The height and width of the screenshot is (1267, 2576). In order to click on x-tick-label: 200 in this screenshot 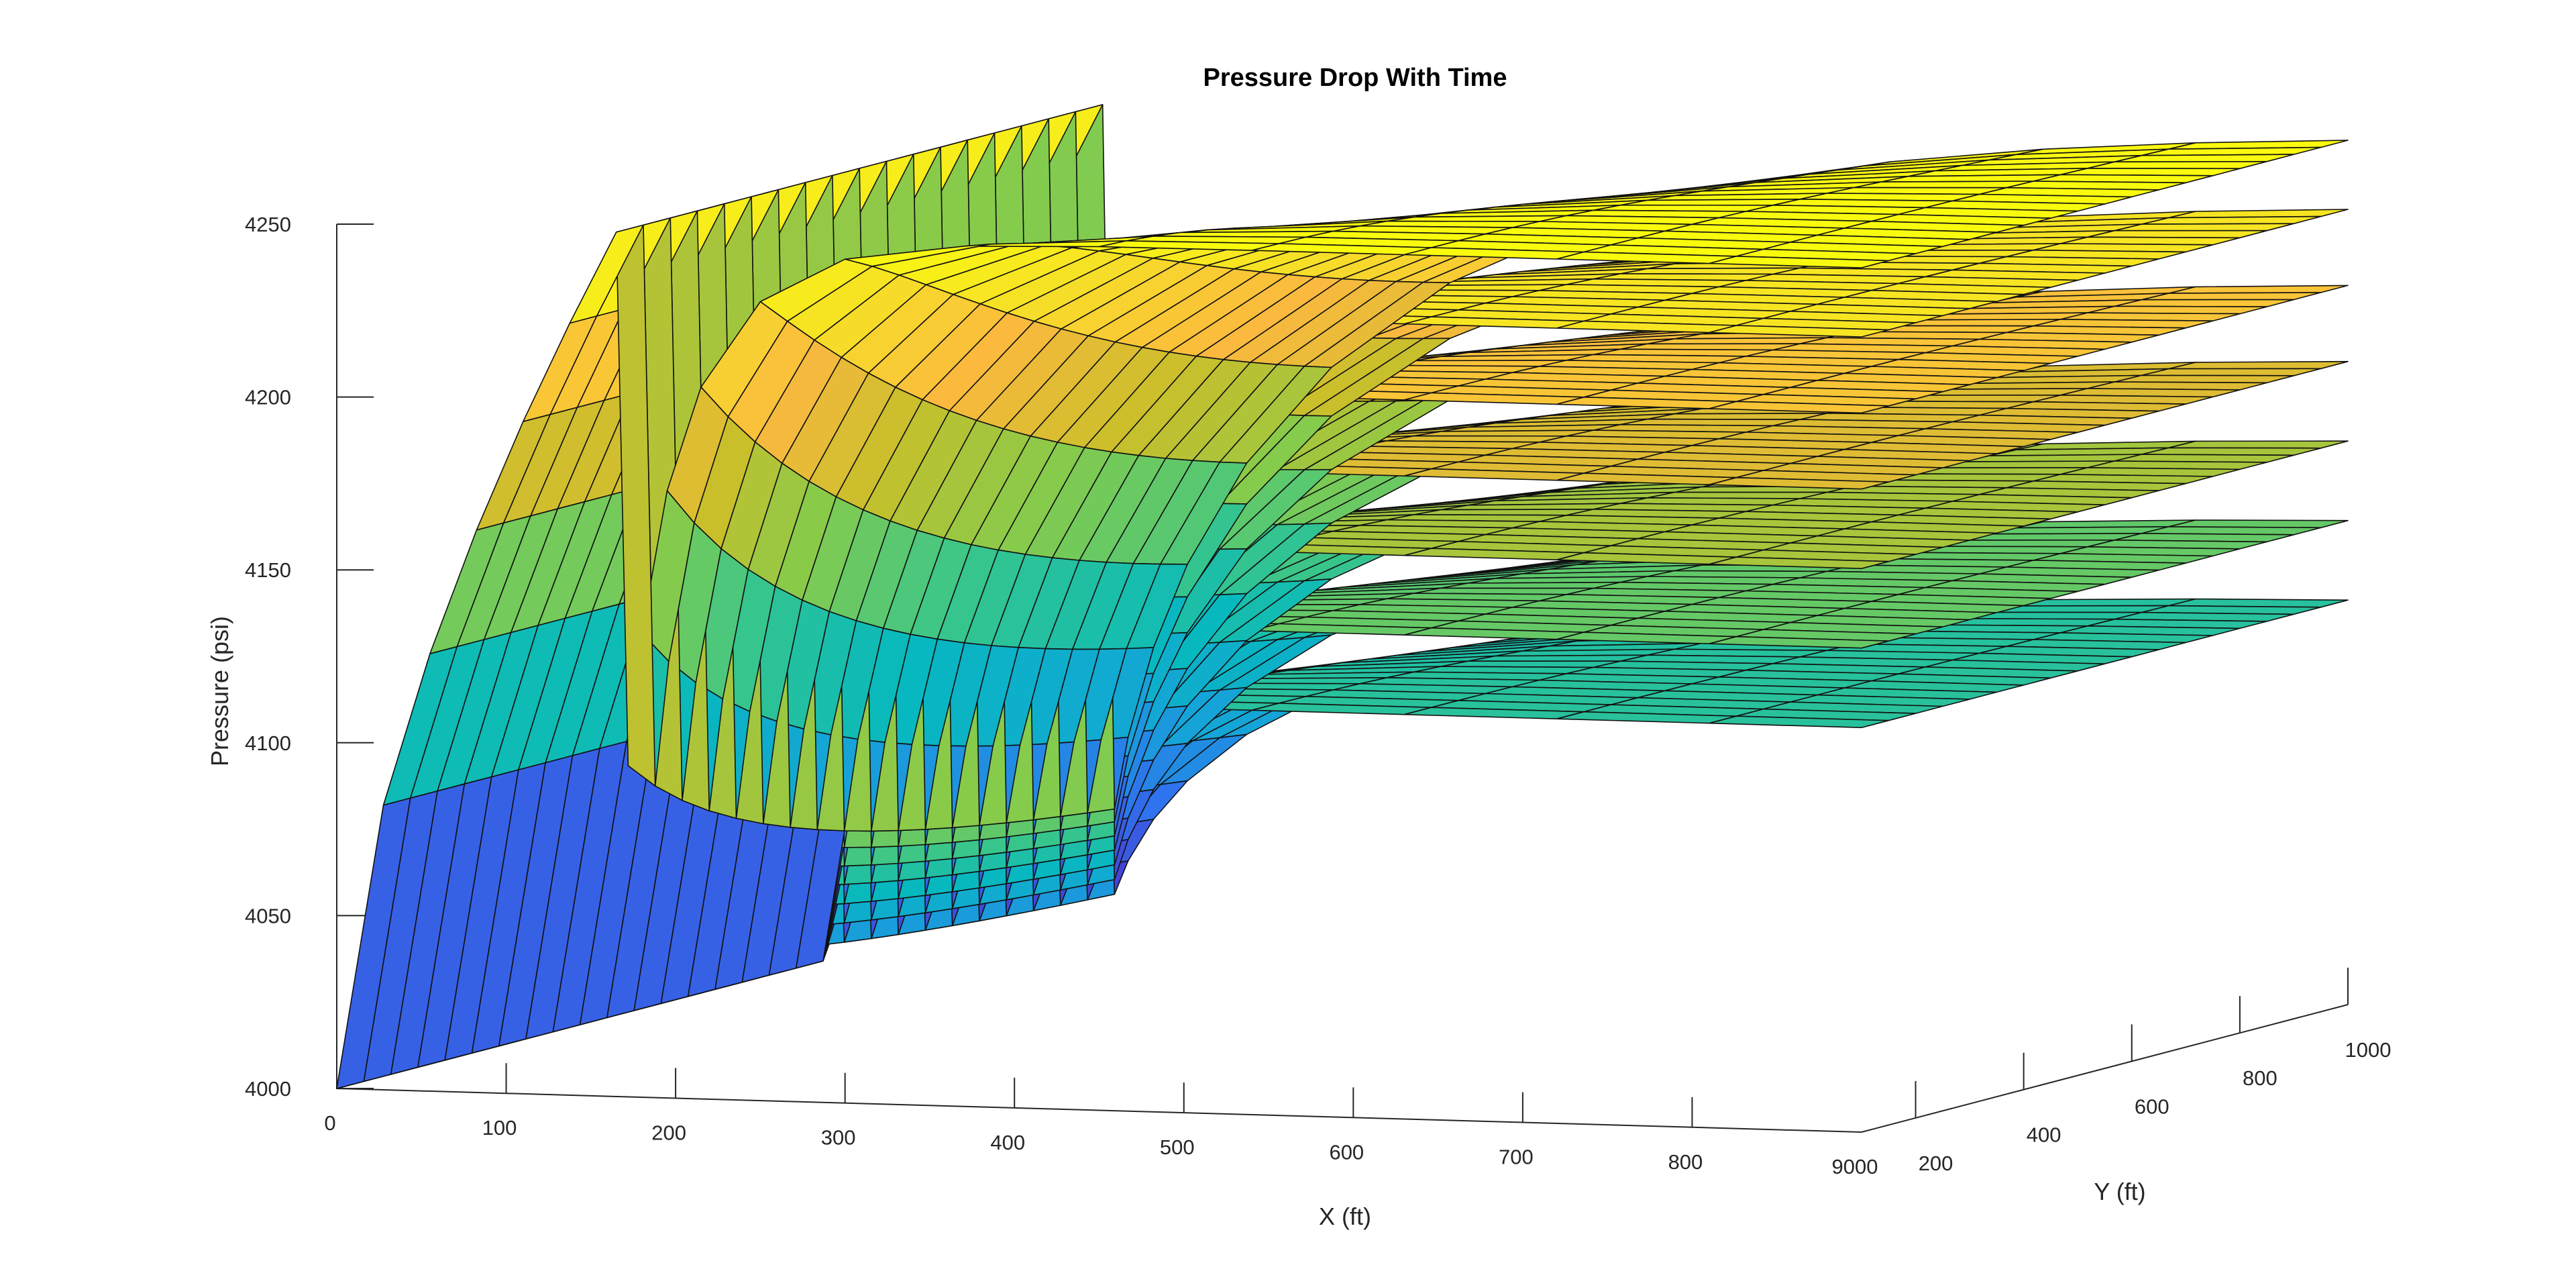, I will do `click(668, 1132)`.